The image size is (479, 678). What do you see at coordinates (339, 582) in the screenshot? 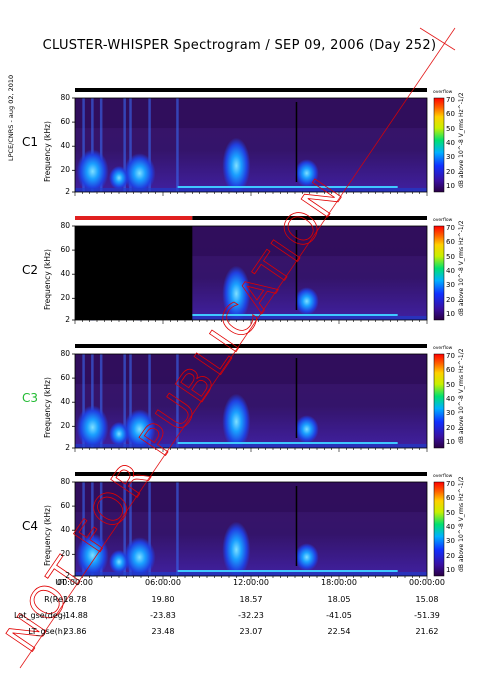
I see `ephemeris-value: 18:00:00` at bounding box center [339, 582].